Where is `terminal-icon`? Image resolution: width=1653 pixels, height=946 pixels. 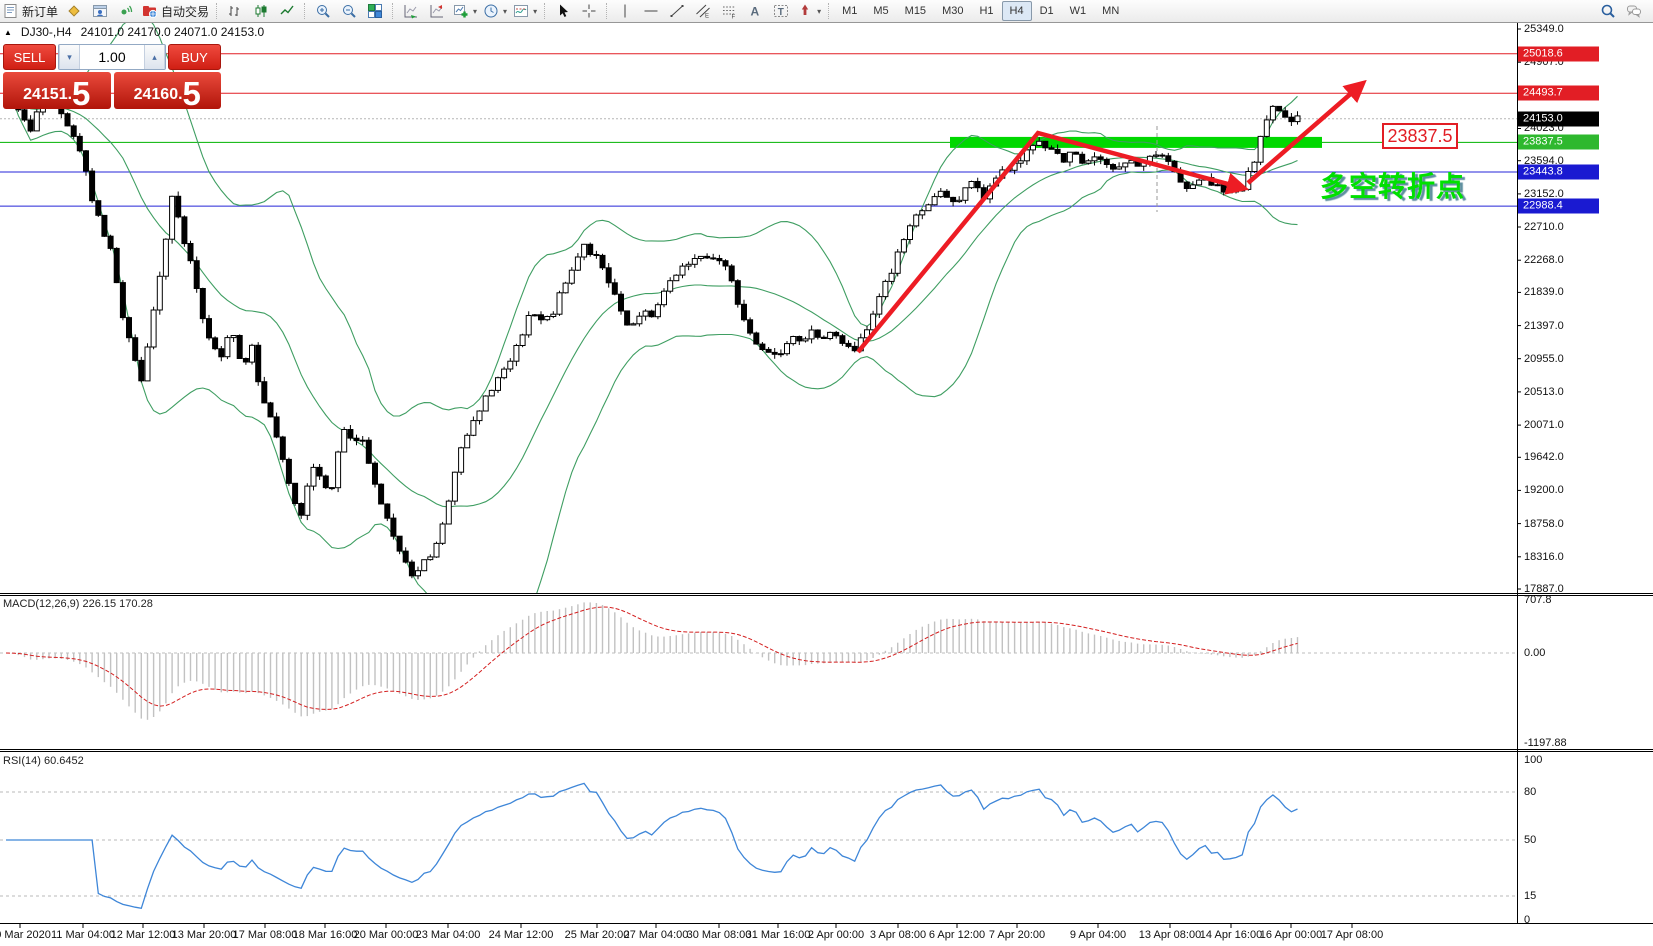
terminal-icon is located at coordinates (100, 11).